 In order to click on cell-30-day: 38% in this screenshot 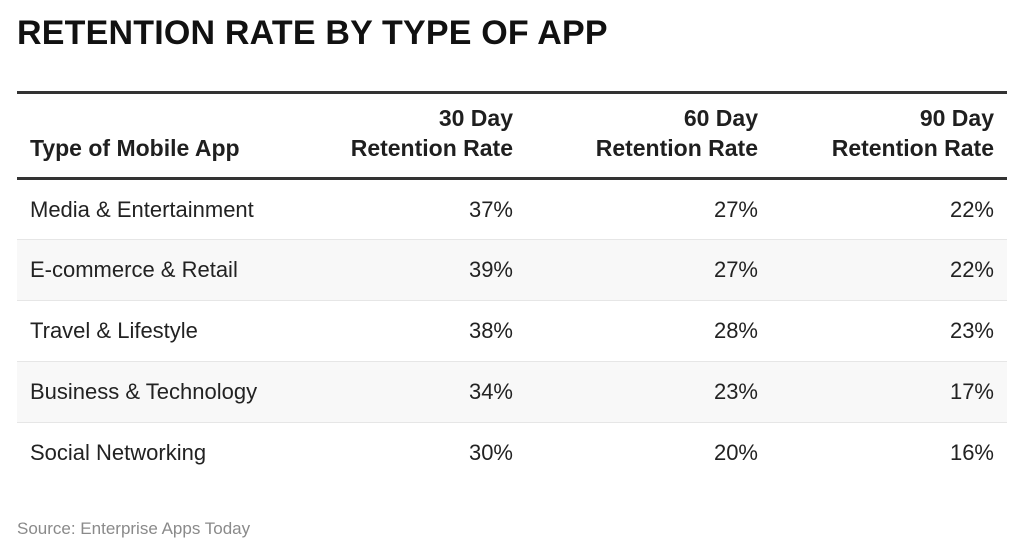, I will do `click(398, 331)`.